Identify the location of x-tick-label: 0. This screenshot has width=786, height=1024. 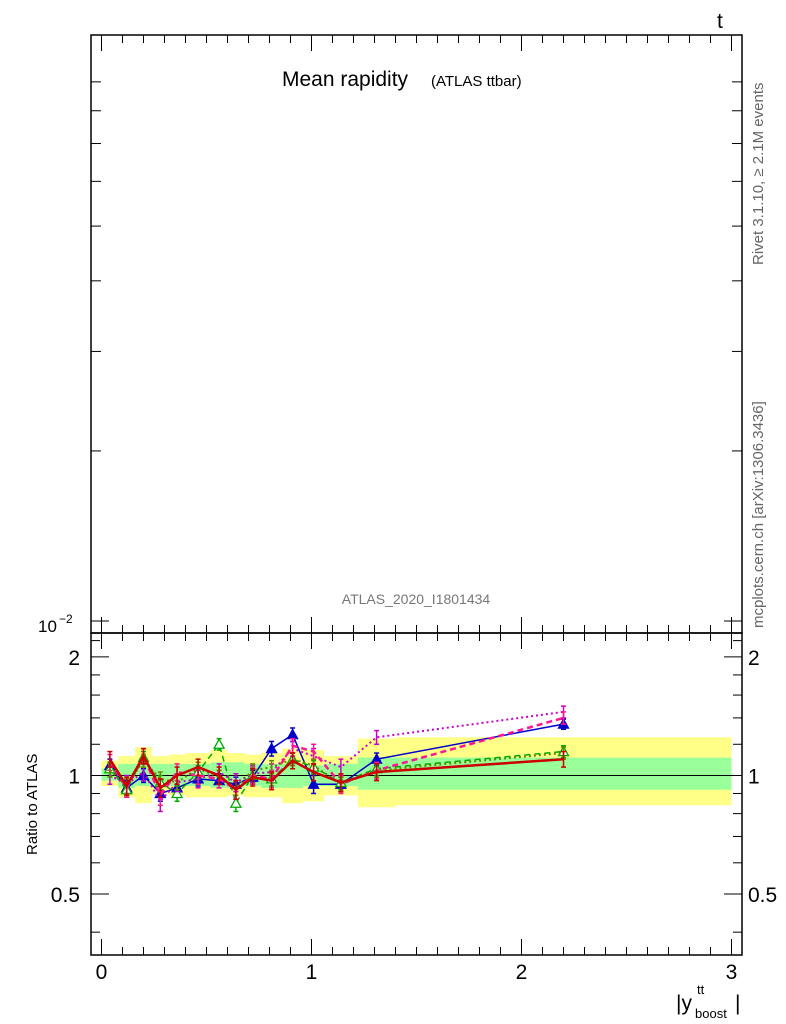
(102, 972).